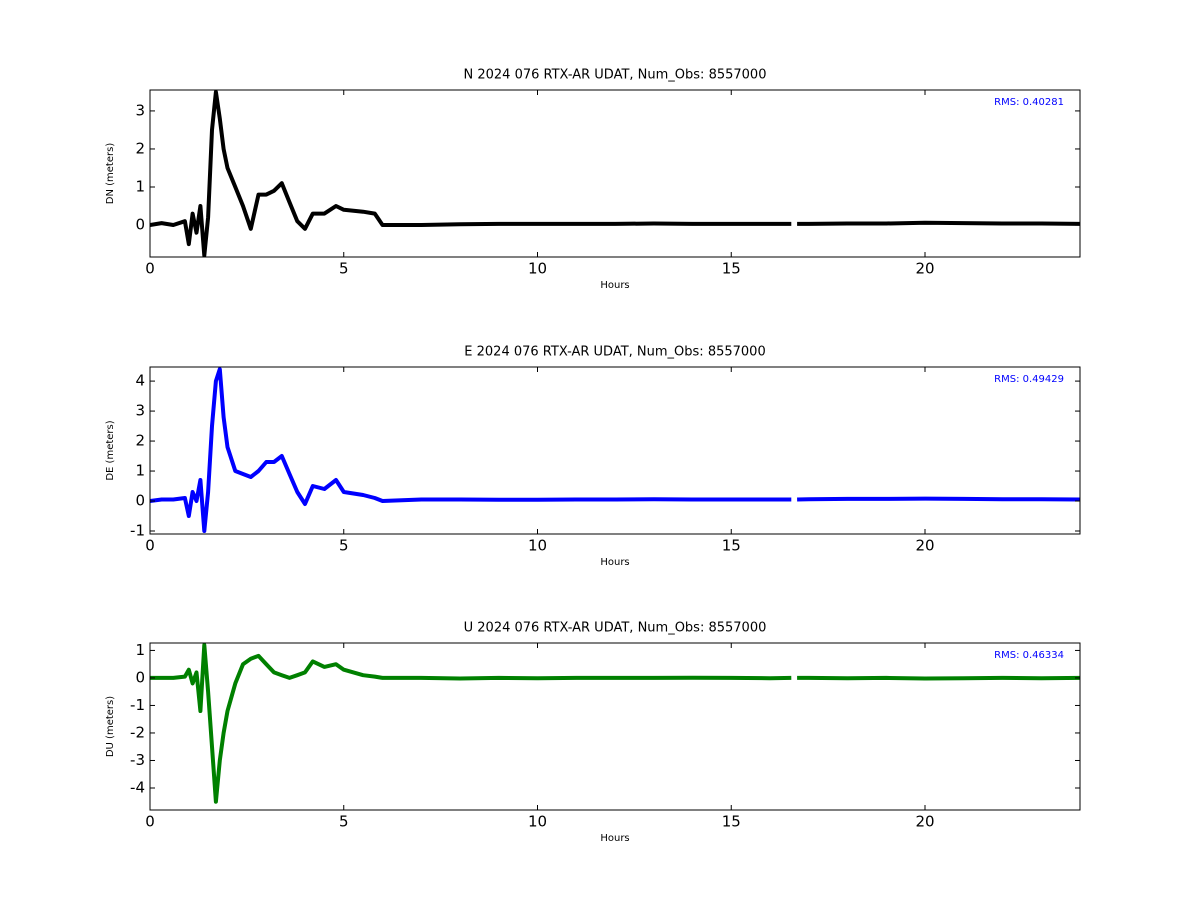 The image size is (1200, 900). I want to click on y-axis-label: DE (meters), so click(110, 450).